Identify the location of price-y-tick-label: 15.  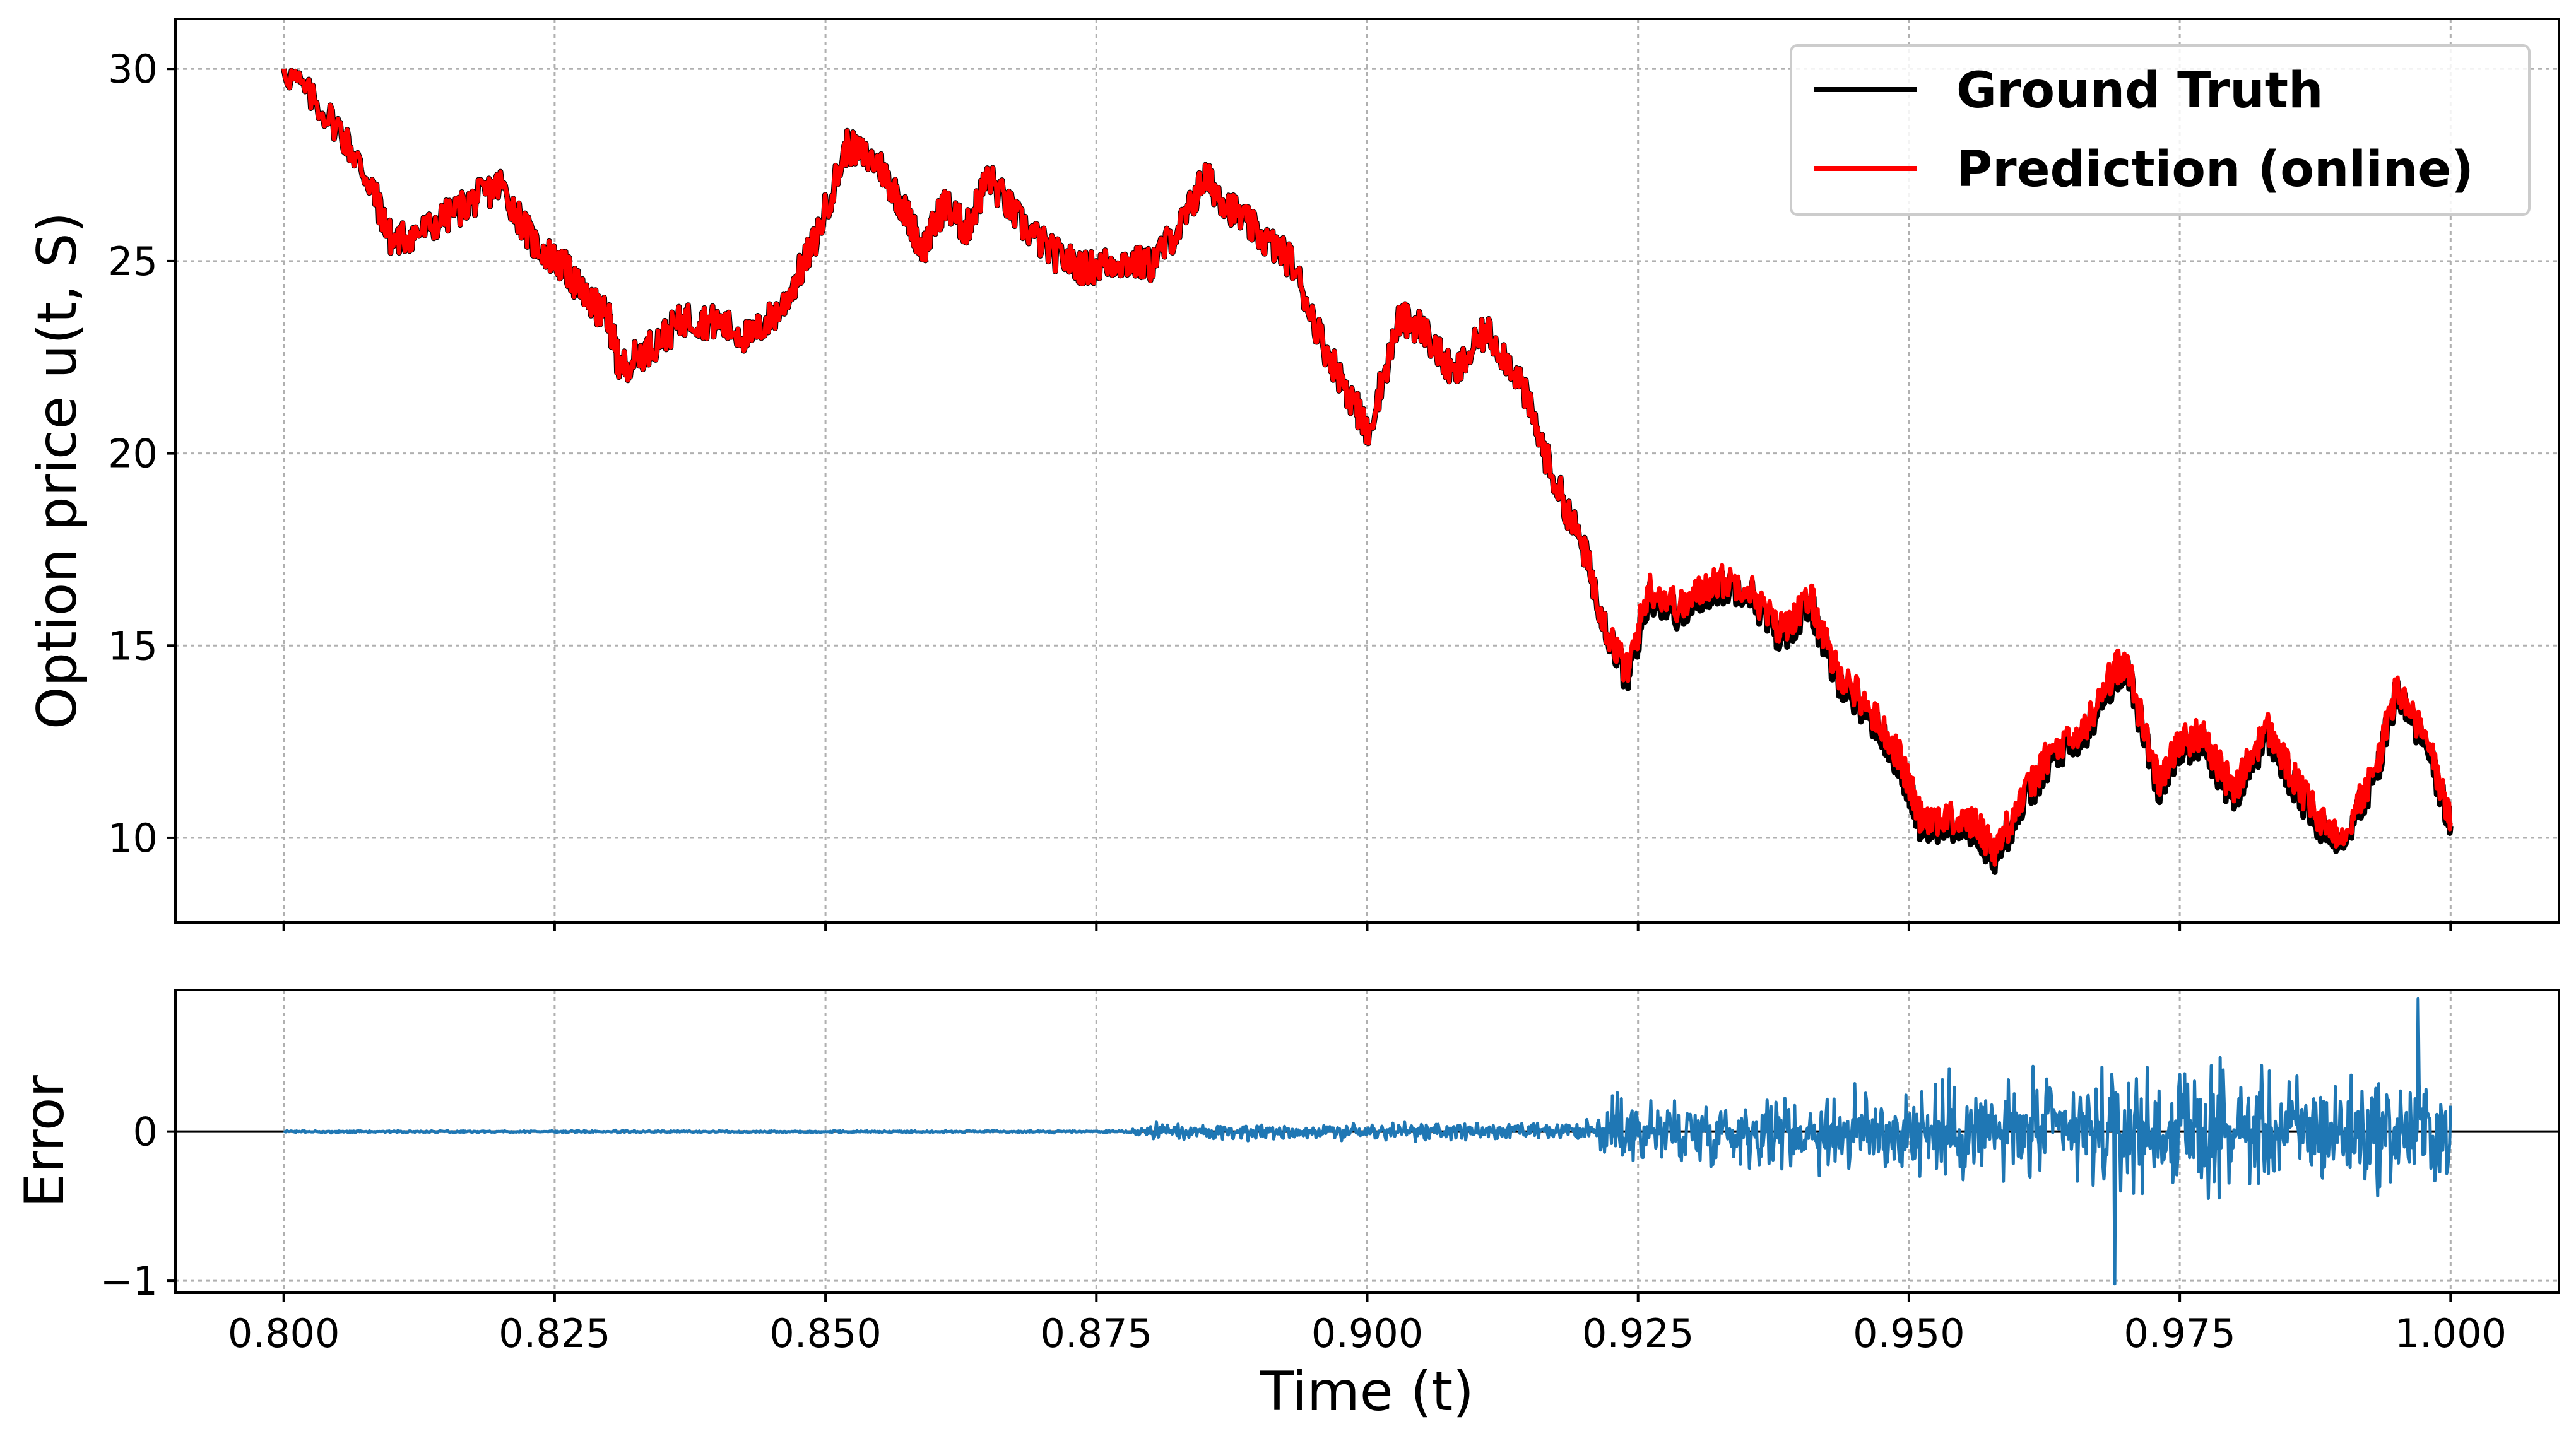
(133, 646).